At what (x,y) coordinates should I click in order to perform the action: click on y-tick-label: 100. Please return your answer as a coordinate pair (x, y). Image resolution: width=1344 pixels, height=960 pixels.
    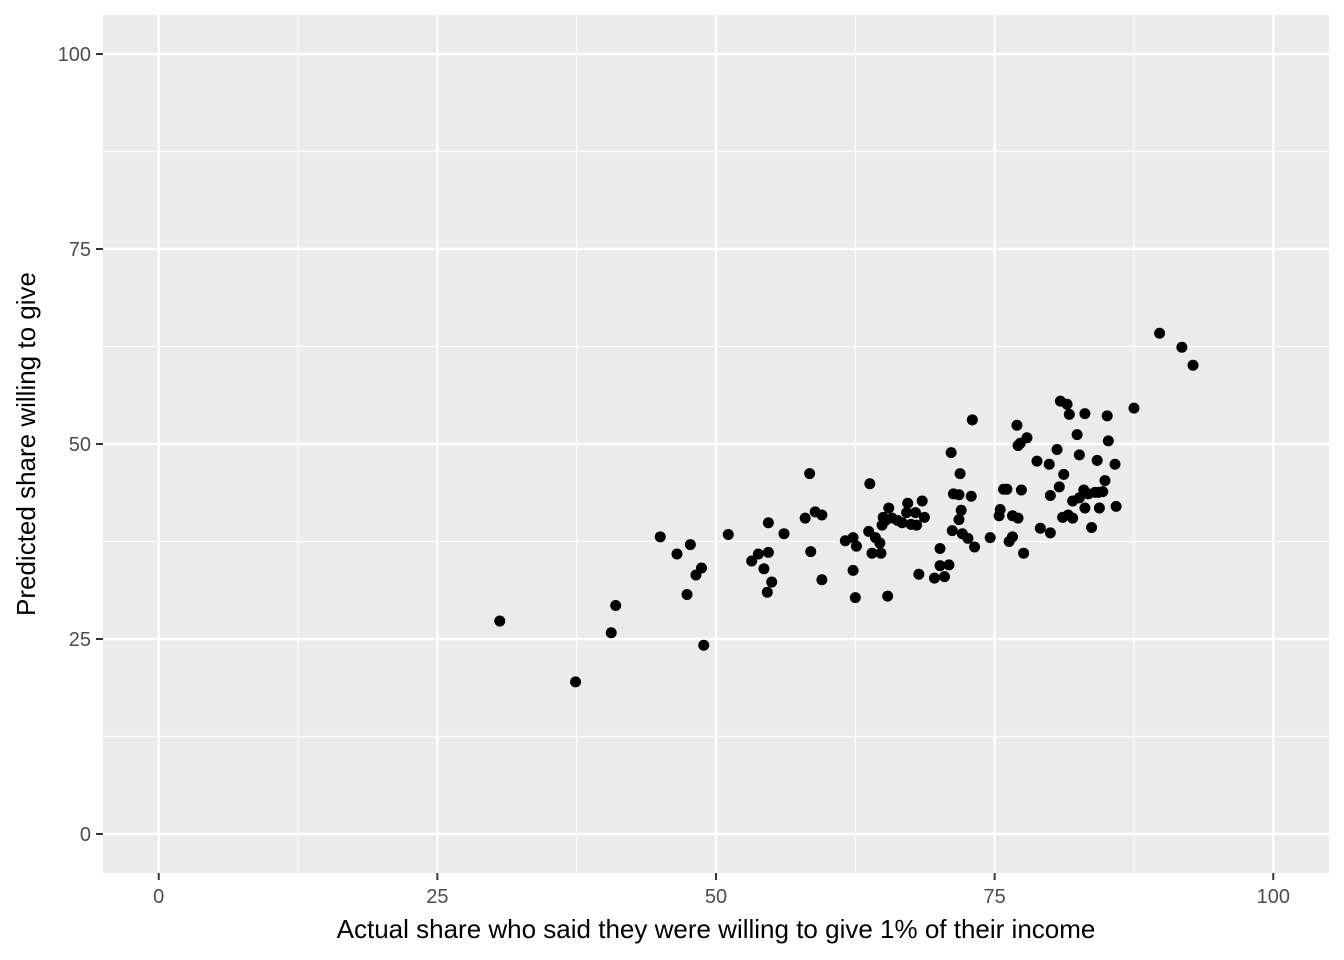
    Looking at the image, I should click on (74, 55).